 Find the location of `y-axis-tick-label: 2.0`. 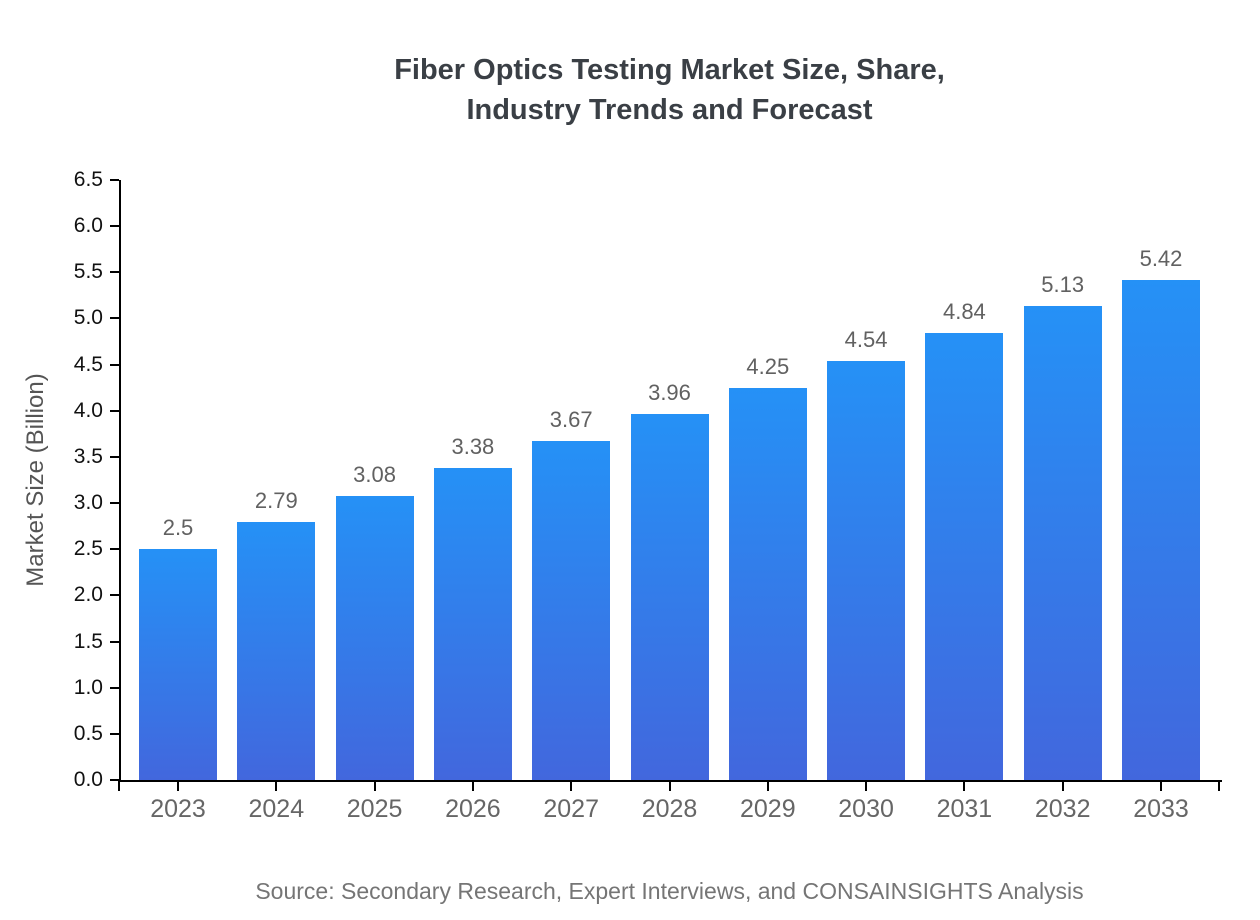

y-axis-tick-label: 2.0 is located at coordinates (88, 595).